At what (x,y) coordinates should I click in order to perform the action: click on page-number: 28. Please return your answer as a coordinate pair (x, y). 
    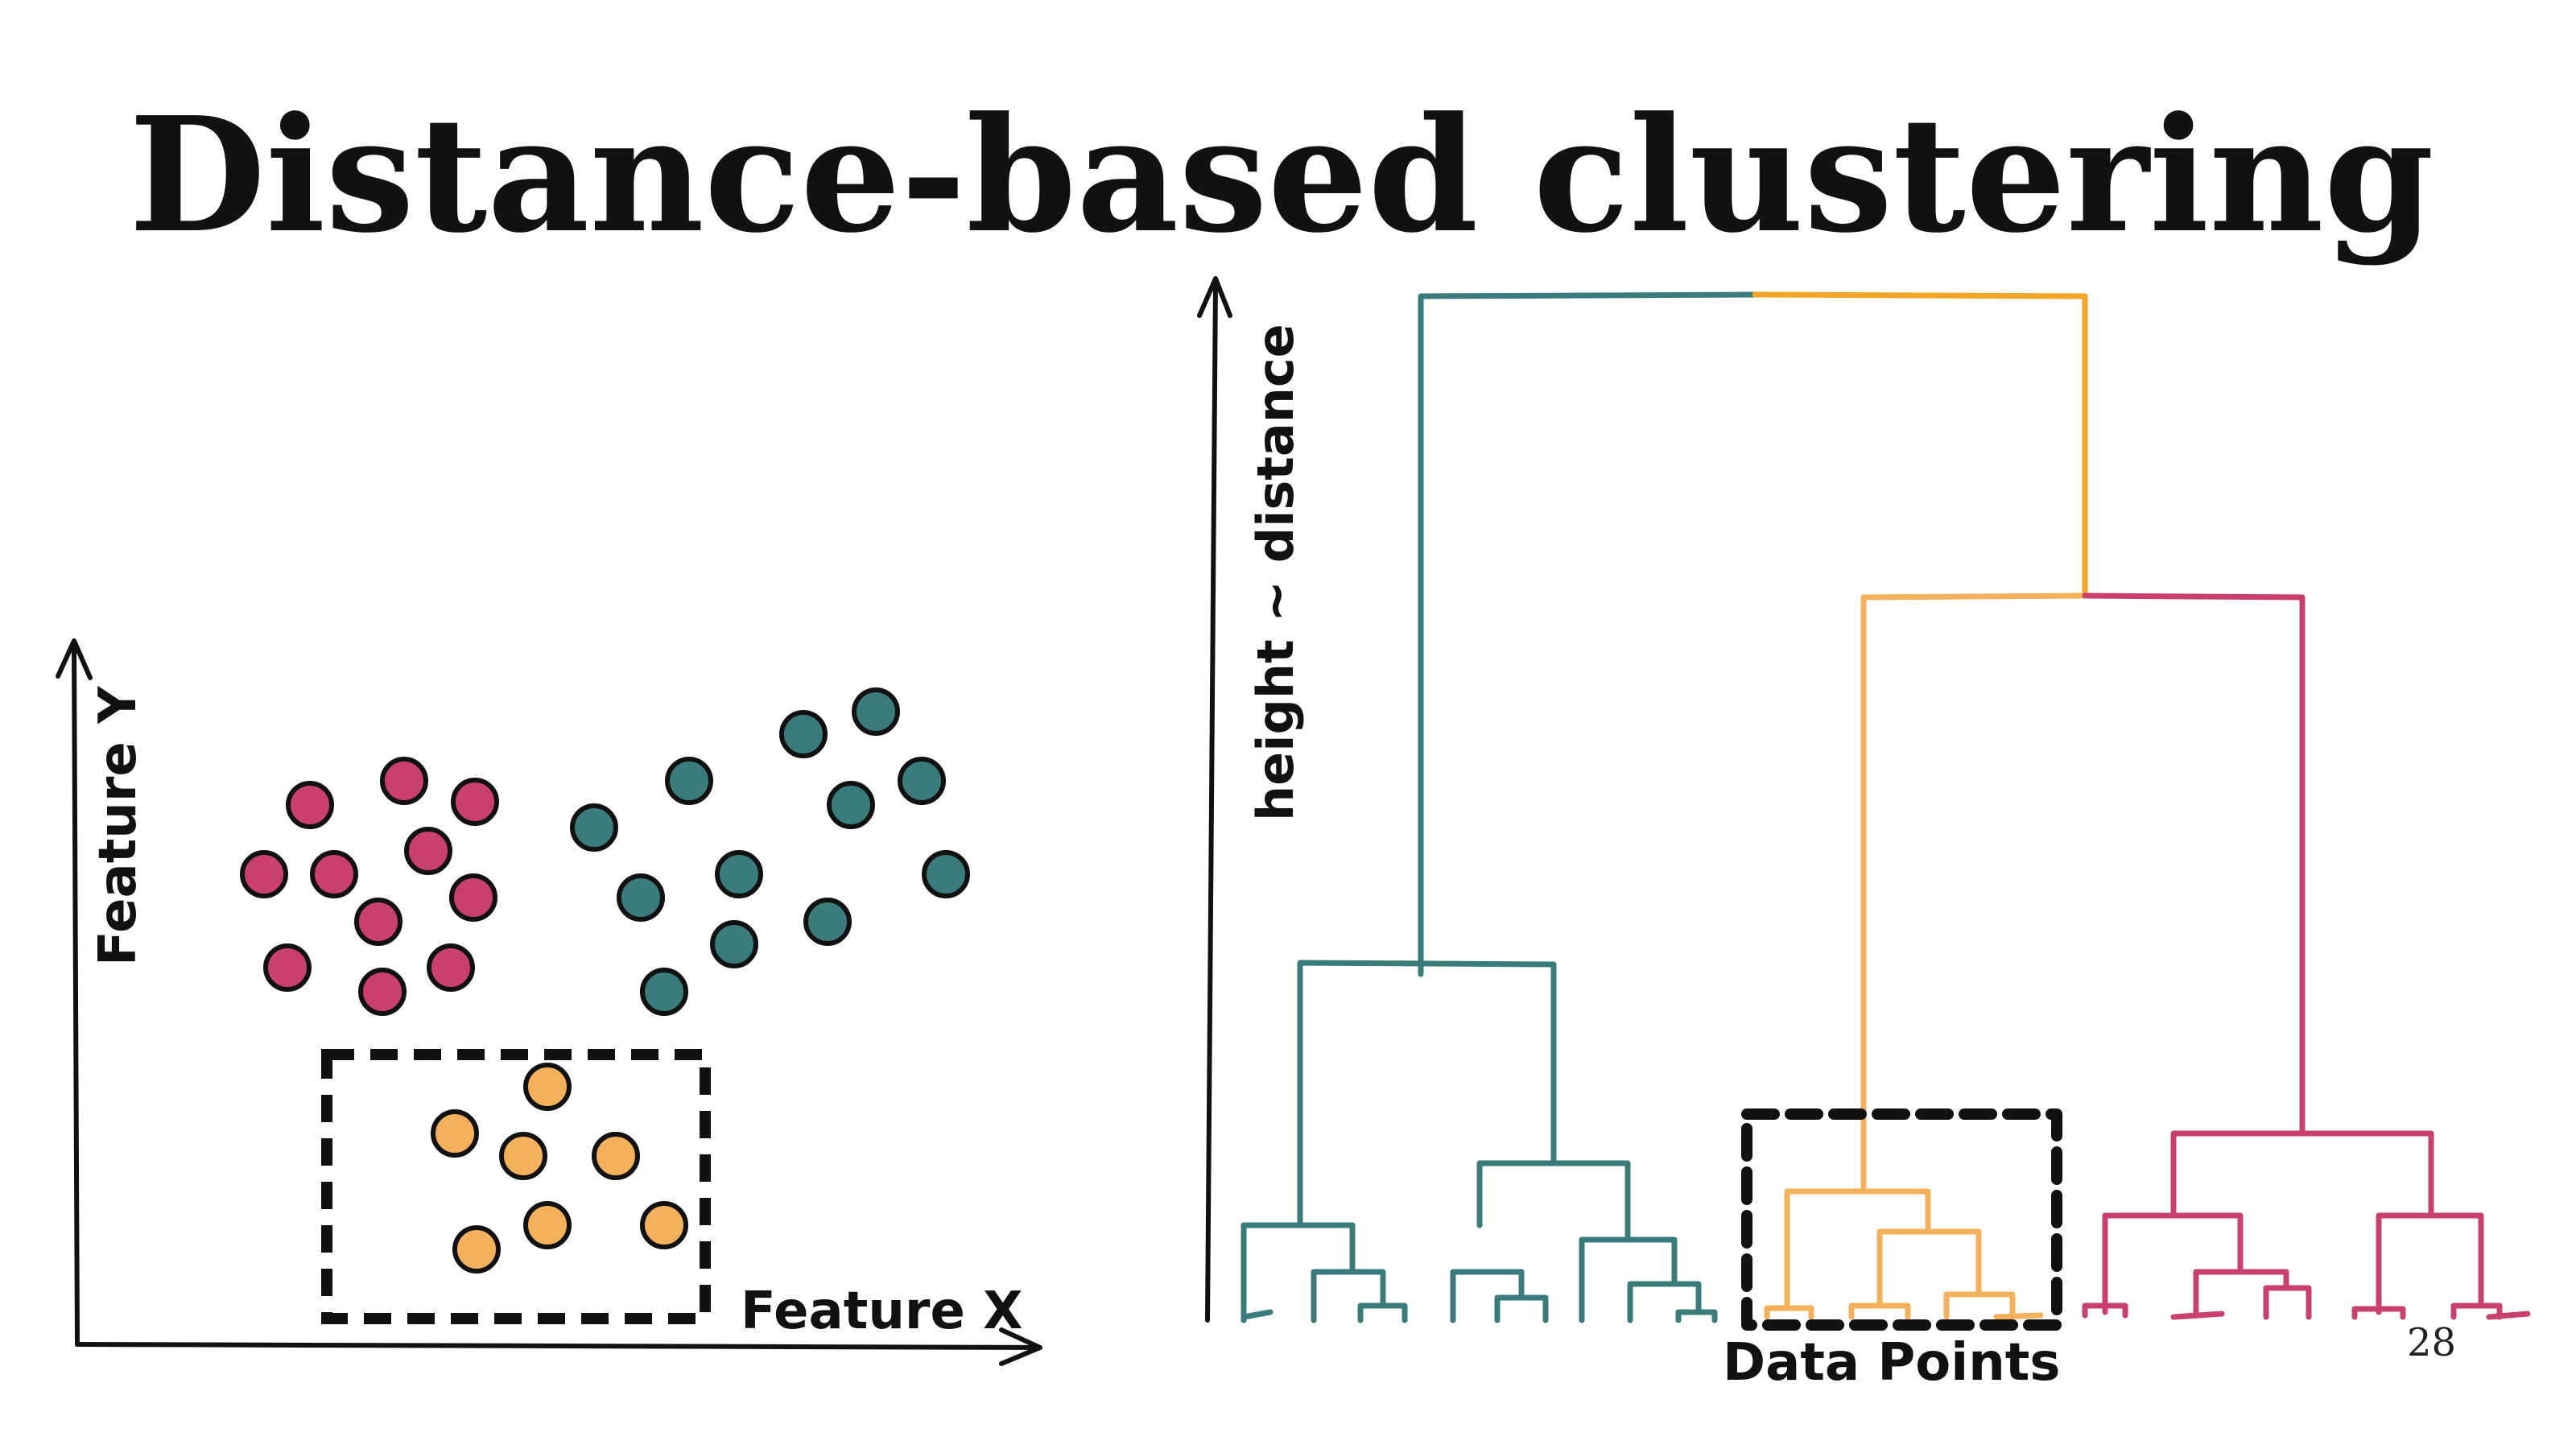
    Looking at the image, I should click on (2432, 1342).